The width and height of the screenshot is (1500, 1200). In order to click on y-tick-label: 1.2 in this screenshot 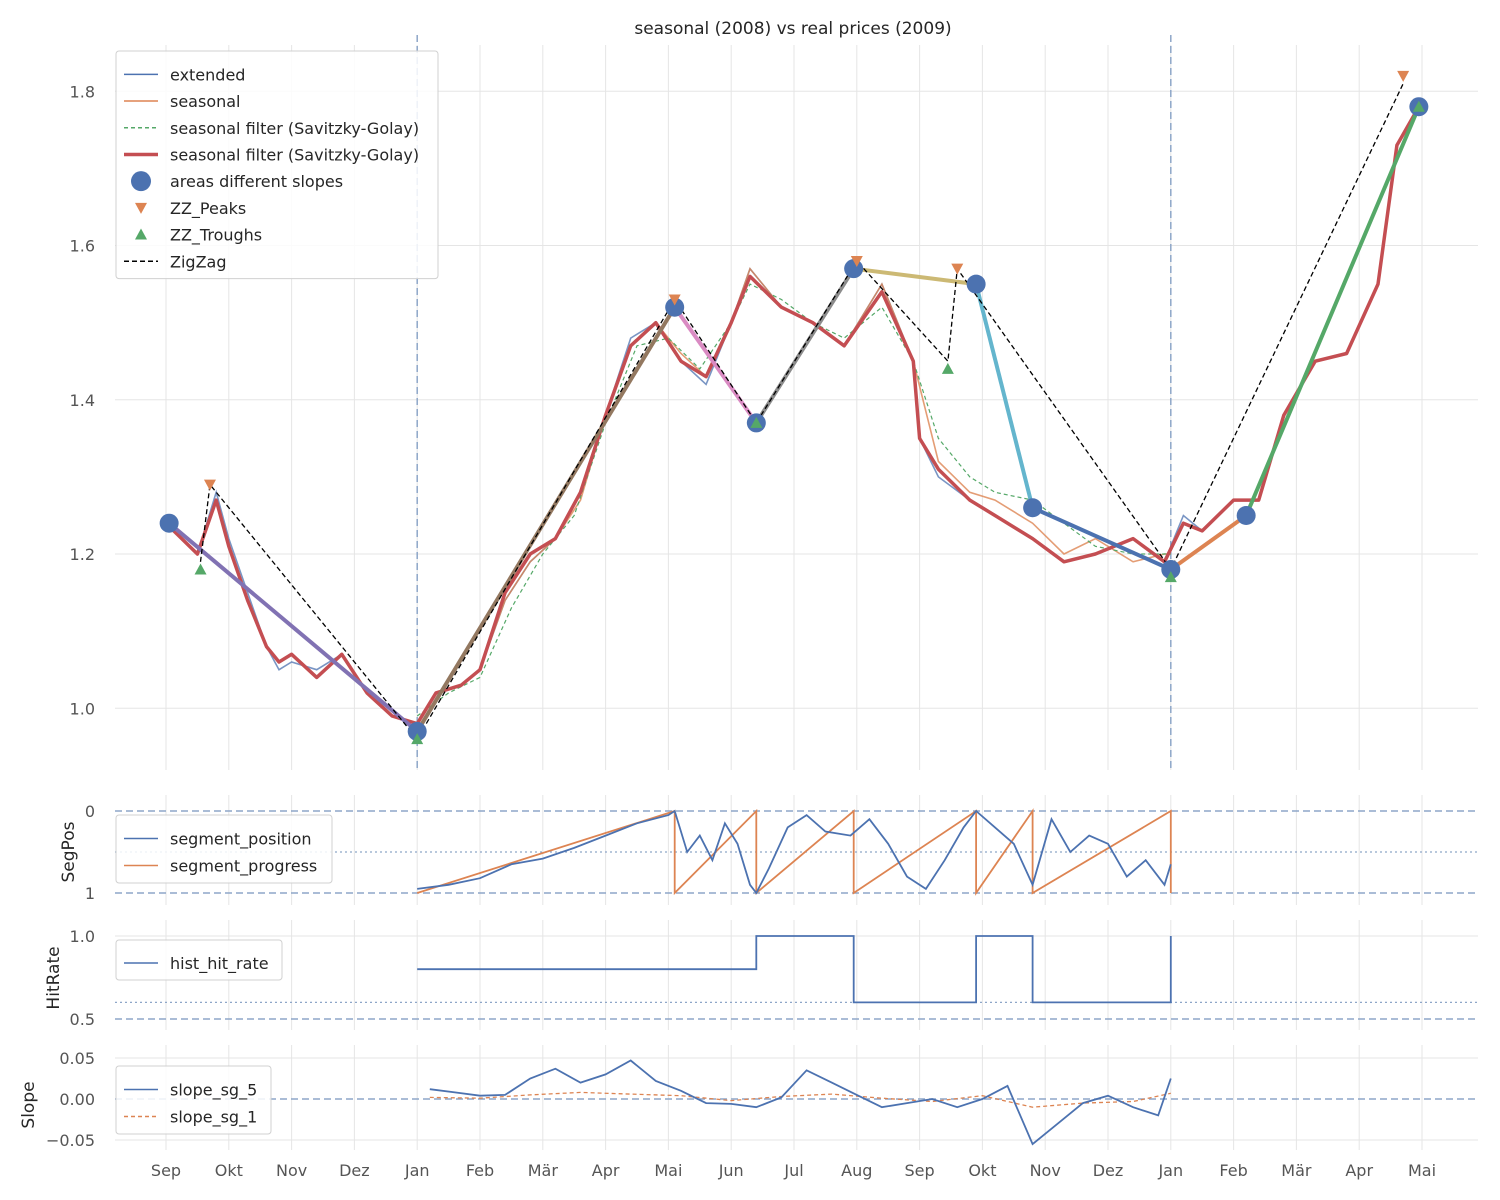, I will do `click(82, 554)`.